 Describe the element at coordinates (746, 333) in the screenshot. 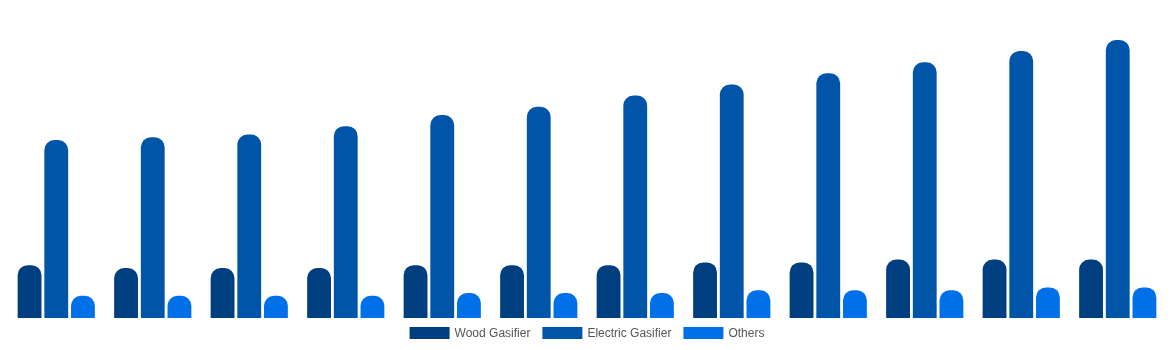

I see `legend-label: Others` at that location.